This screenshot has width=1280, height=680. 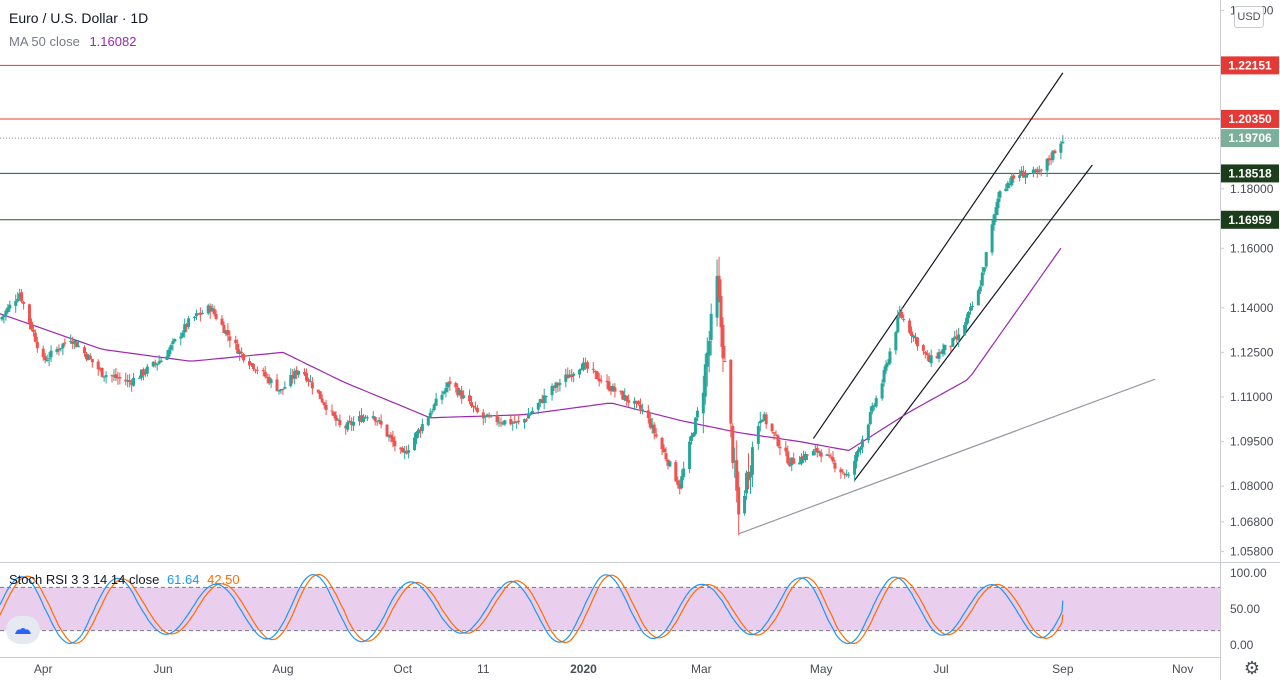 I want to click on ma-value: 1.16082, so click(x=113, y=41).